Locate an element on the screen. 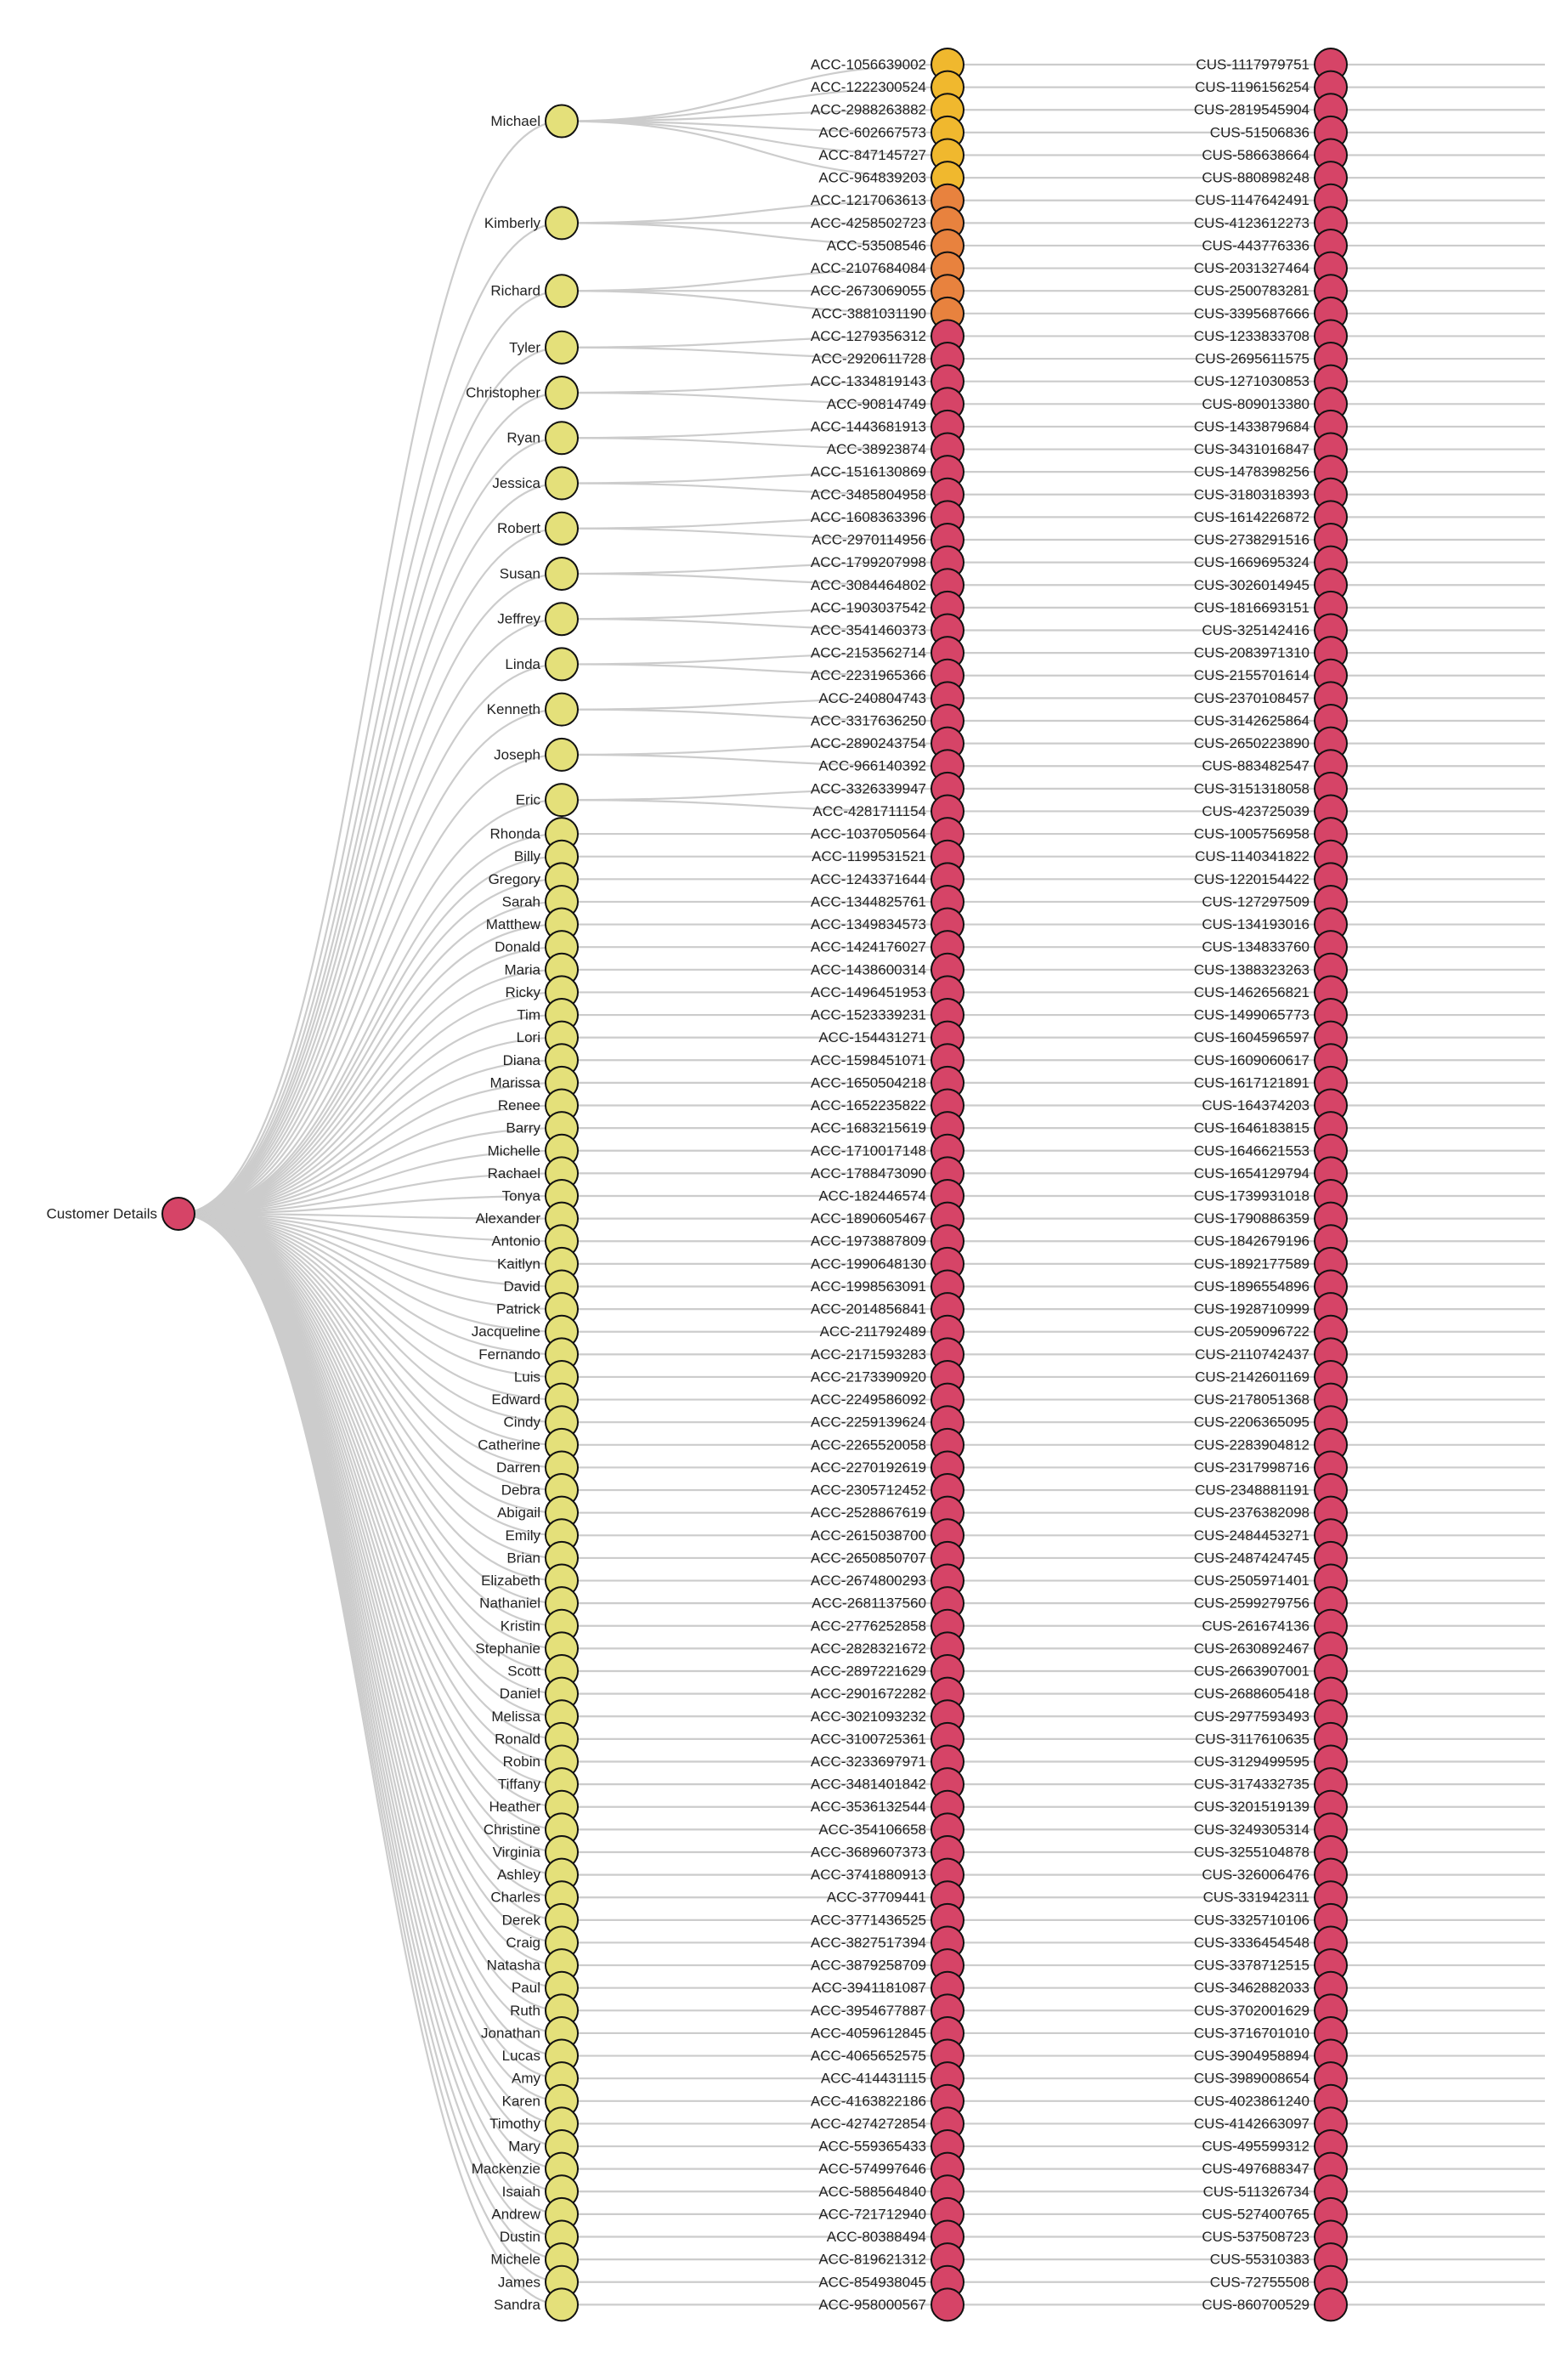 The width and height of the screenshot is (1550, 2380). root-node is located at coordinates (178, 1214).